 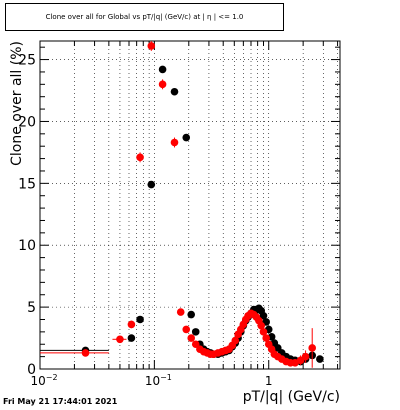 What do you see at coordinates (31, 308) in the screenshot?
I see `y-tick-label: 5` at bounding box center [31, 308].